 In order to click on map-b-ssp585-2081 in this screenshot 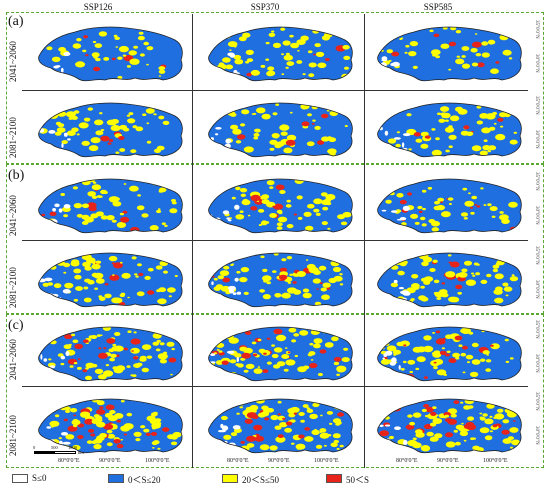, I will do `click(449, 280)`.